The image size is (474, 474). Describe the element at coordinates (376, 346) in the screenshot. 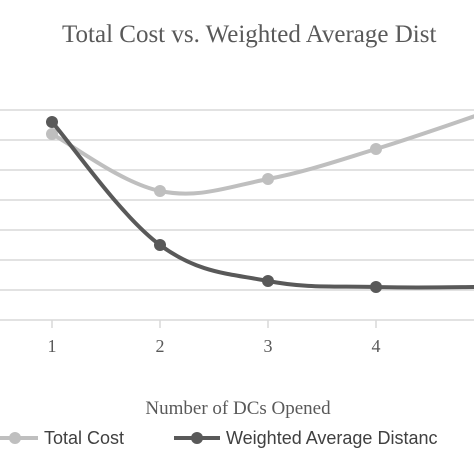

I see `x-tick-label: 4` at that location.